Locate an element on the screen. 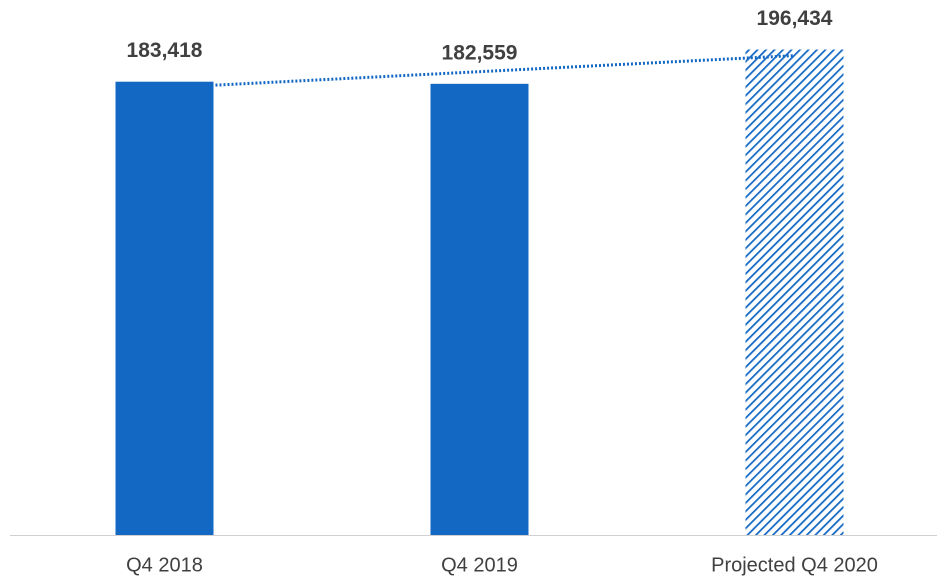 The width and height of the screenshot is (937, 585). trend-line is located at coordinates (505, 70).